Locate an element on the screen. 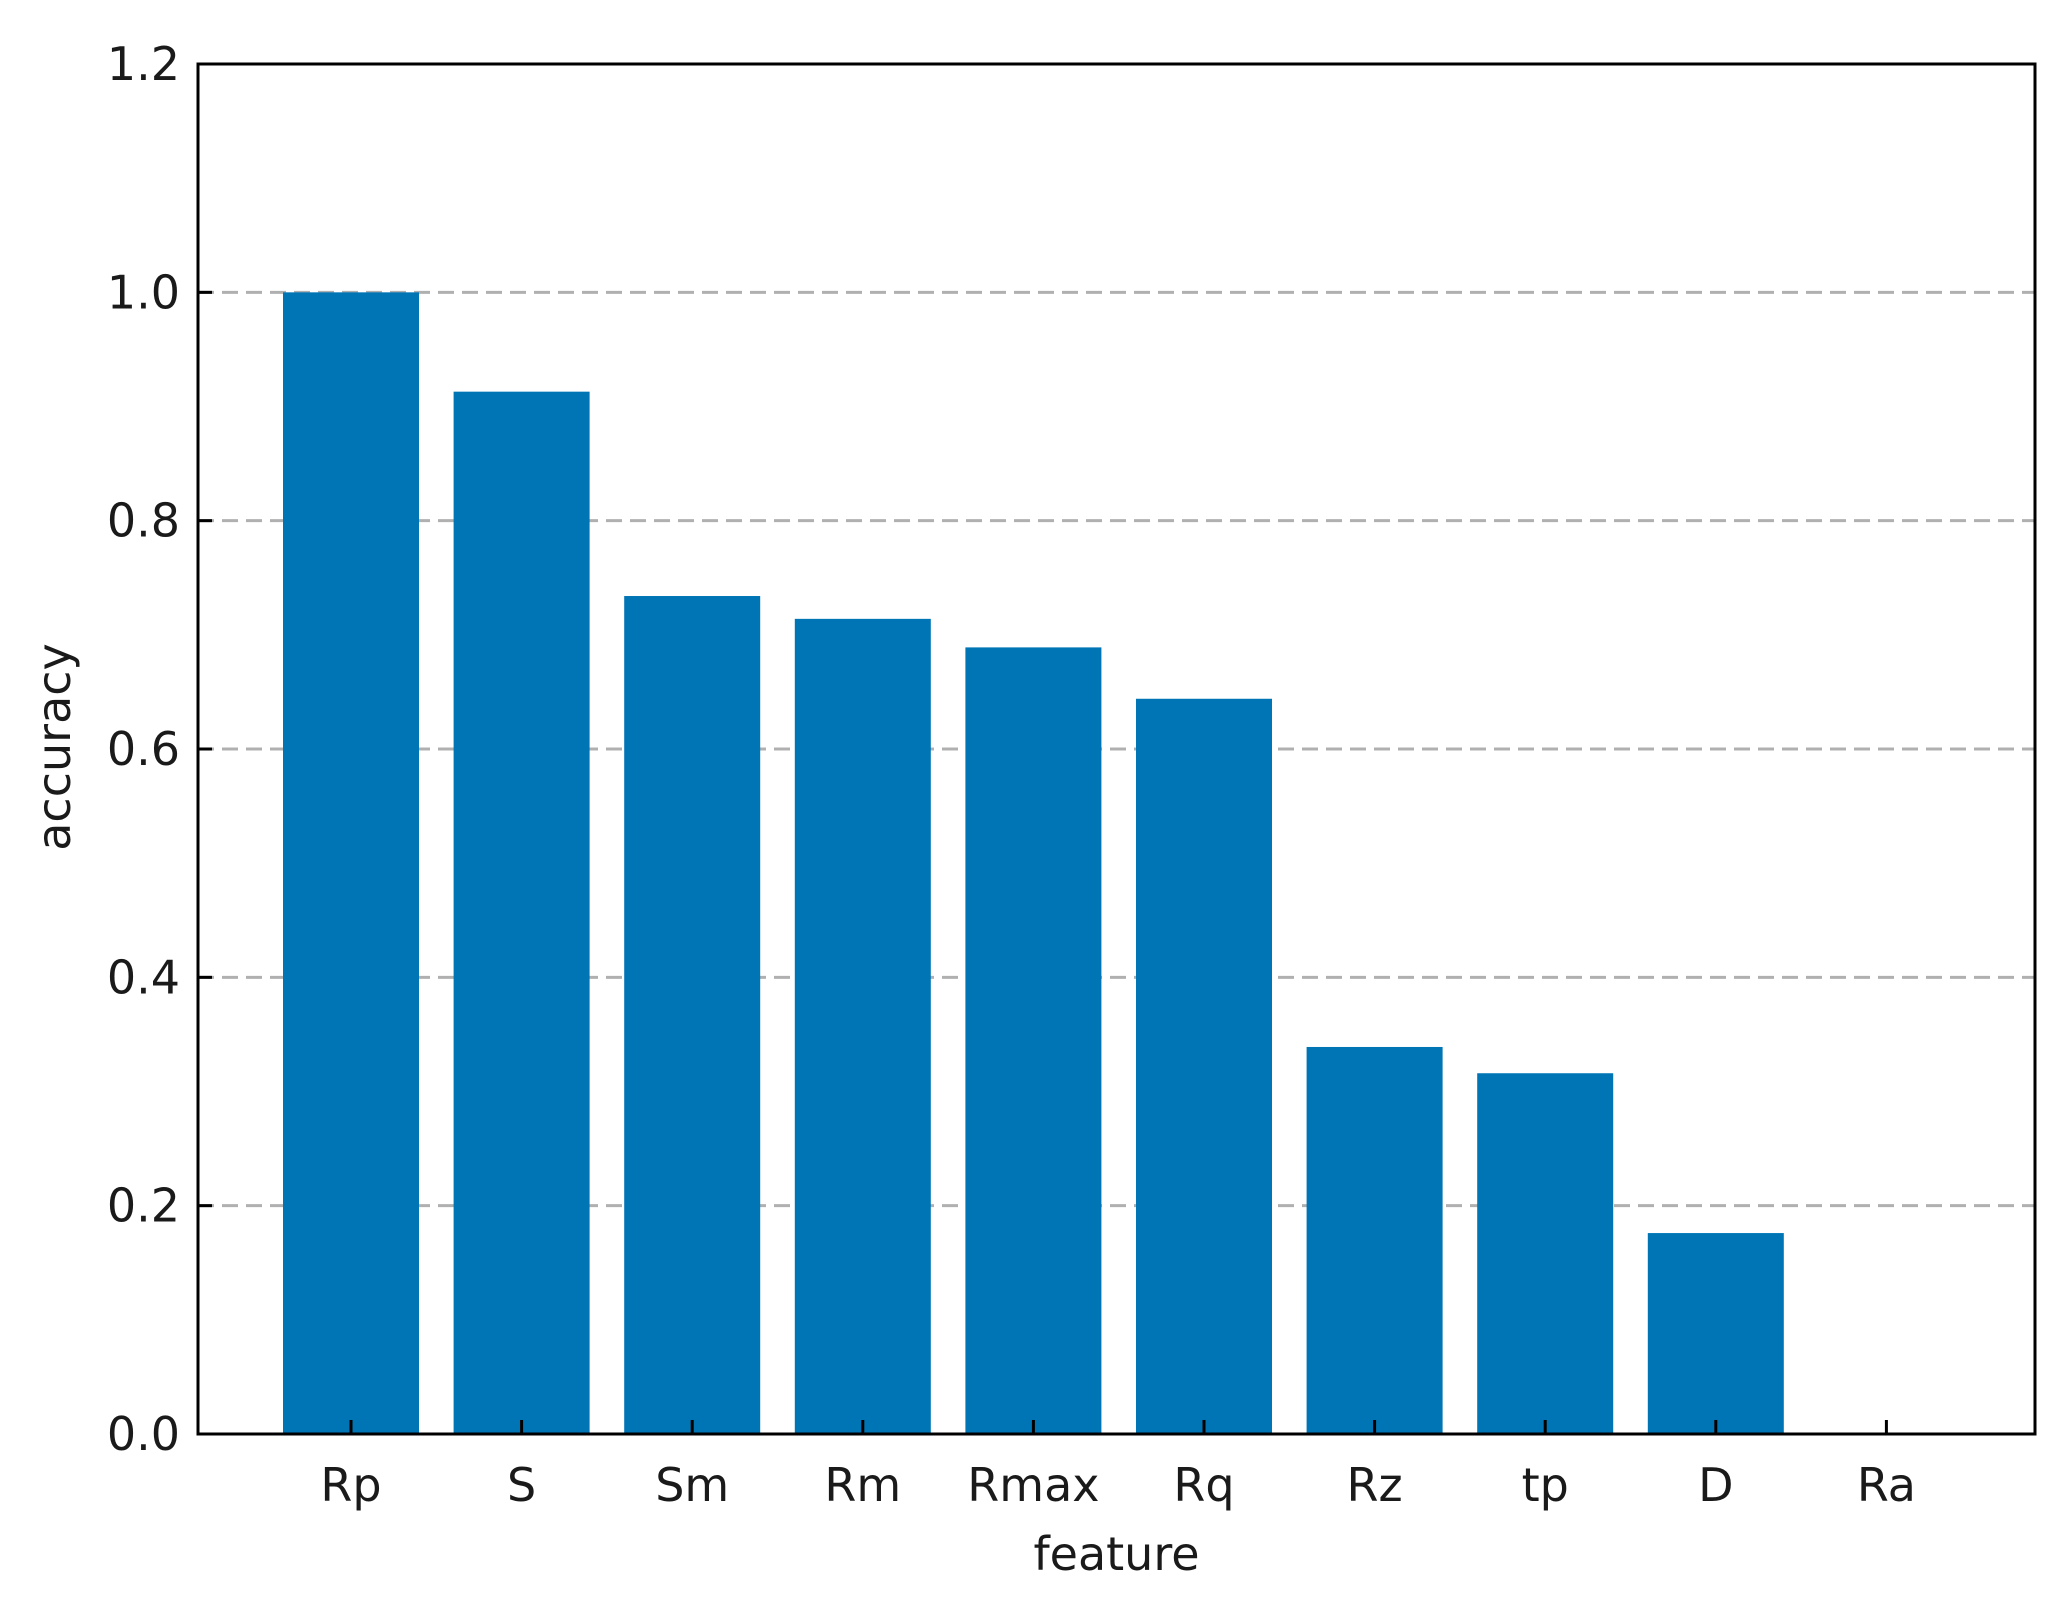 The height and width of the screenshot is (1603, 2068). y-axis-label: accuracy is located at coordinates (54, 747).